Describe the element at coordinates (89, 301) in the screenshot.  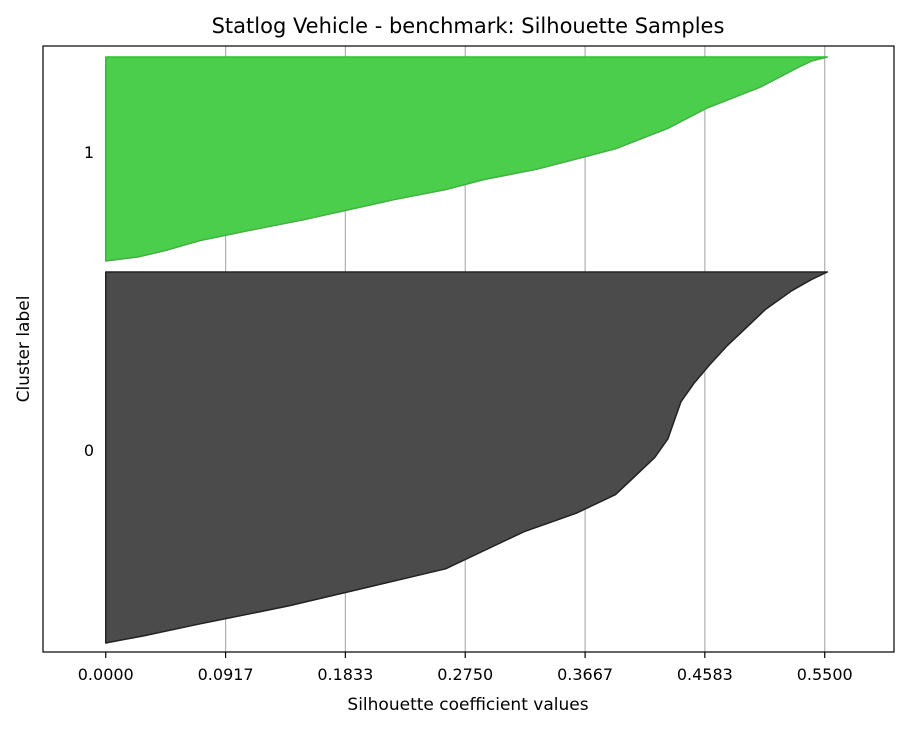
I see `y-axis-ticks: 10` at that location.